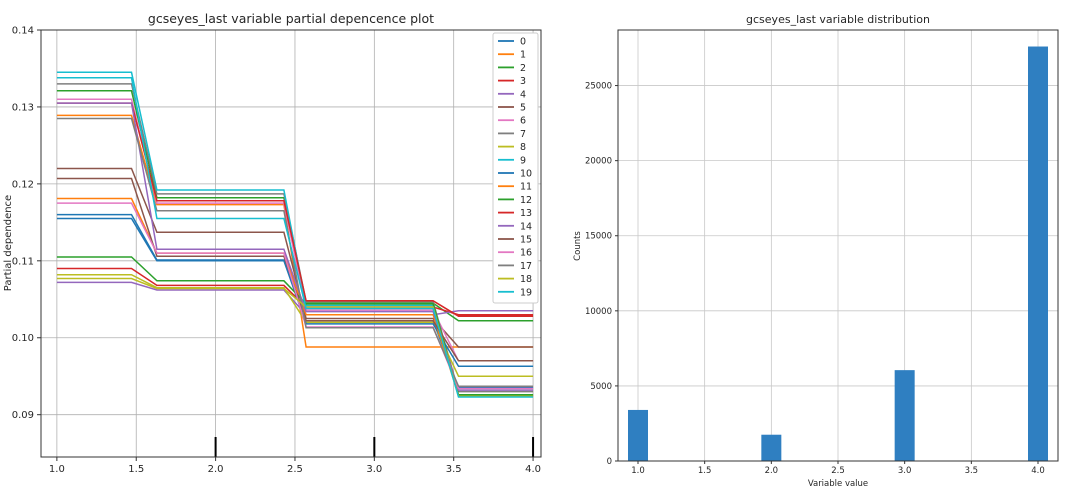 This screenshot has height=494, width=1076. Describe the element at coordinates (526, 213) in the screenshot. I see `pd-legend-label-13: 13` at that location.